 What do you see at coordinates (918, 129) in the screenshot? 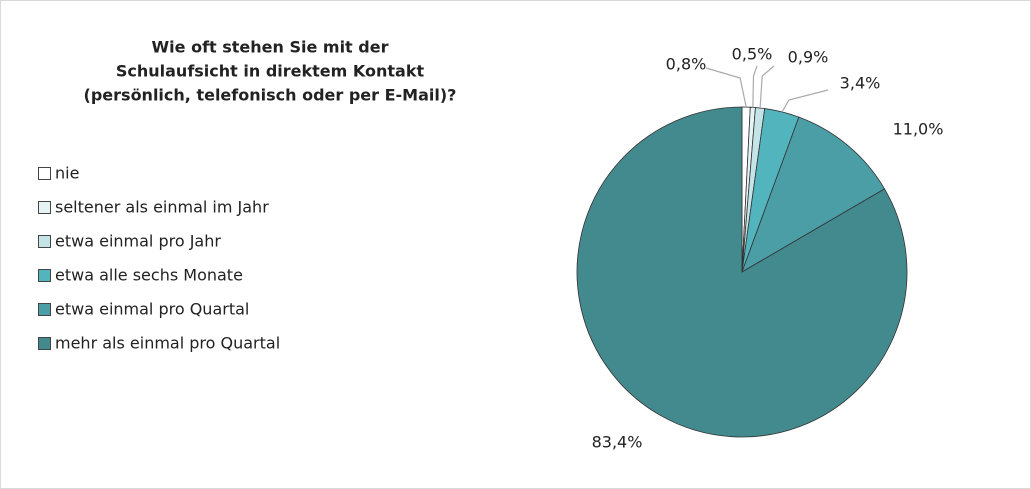
I see `data-label: 11,0%` at bounding box center [918, 129].